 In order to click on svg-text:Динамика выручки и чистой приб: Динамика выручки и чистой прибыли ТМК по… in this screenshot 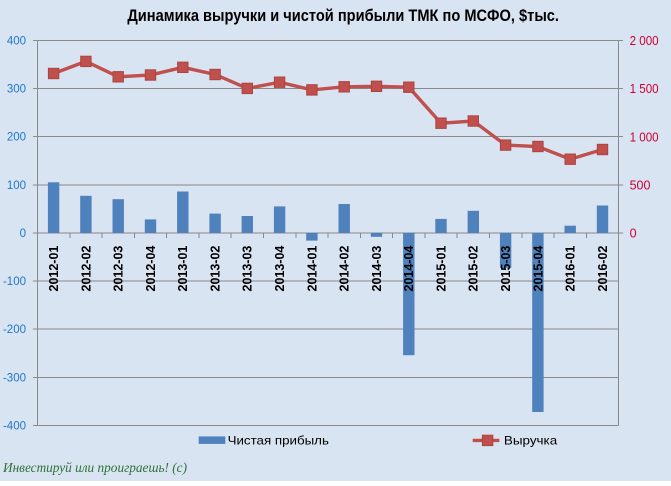, I will do `click(343, 16)`.